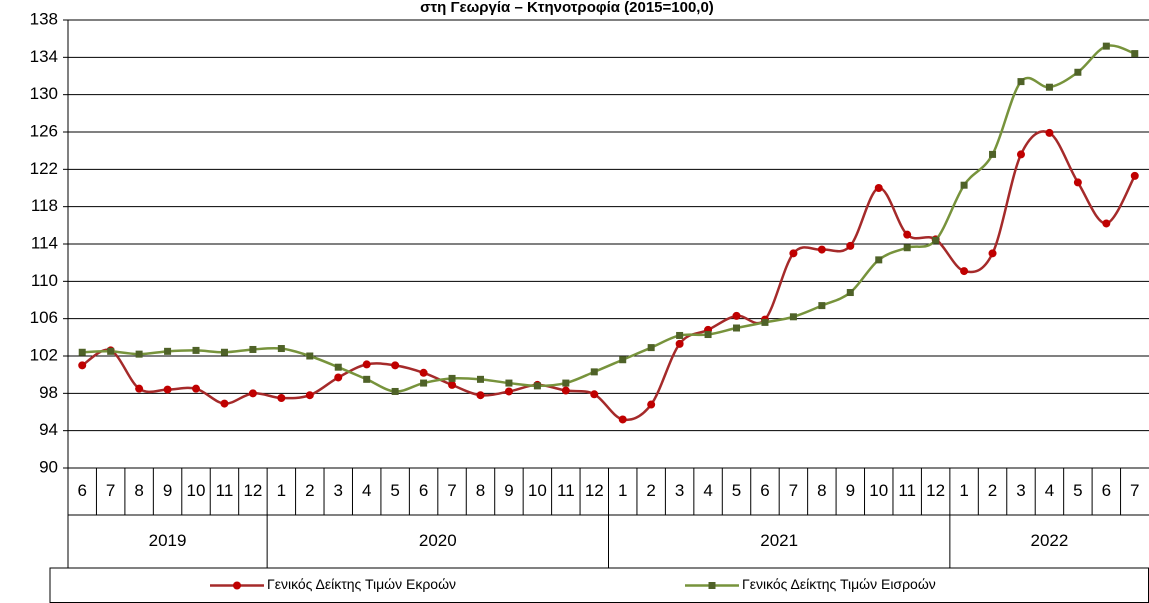 This screenshot has width=1149, height=603. What do you see at coordinates (537, 490) in the screenshot?
I see `x-tick-label: 10` at bounding box center [537, 490].